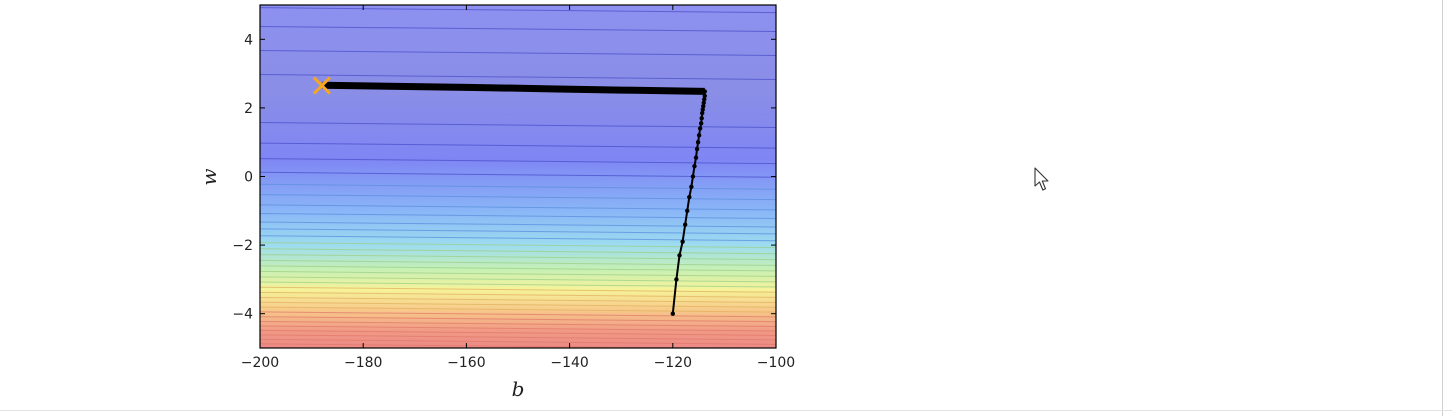 The height and width of the screenshot is (416, 1452). Describe the element at coordinates (248, 109) in the screenshot. I see `y-tick-label: 2` at that location.